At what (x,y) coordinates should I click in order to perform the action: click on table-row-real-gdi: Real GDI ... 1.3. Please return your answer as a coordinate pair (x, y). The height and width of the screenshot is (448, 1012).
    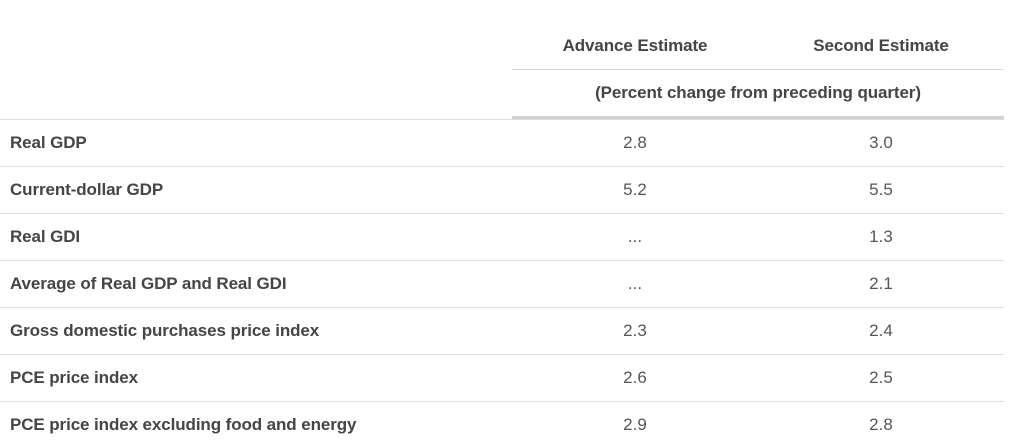
    Looking at the image, I should click on (502, 236).